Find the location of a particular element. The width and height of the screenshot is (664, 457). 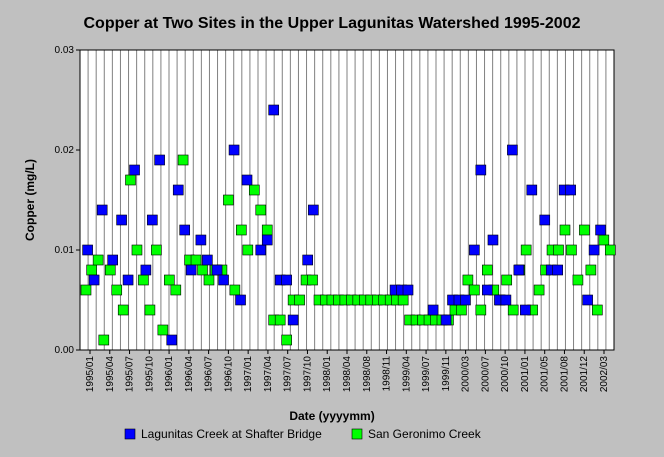

x-tick-label: 1998/08 is located at coordinates (367, 374).